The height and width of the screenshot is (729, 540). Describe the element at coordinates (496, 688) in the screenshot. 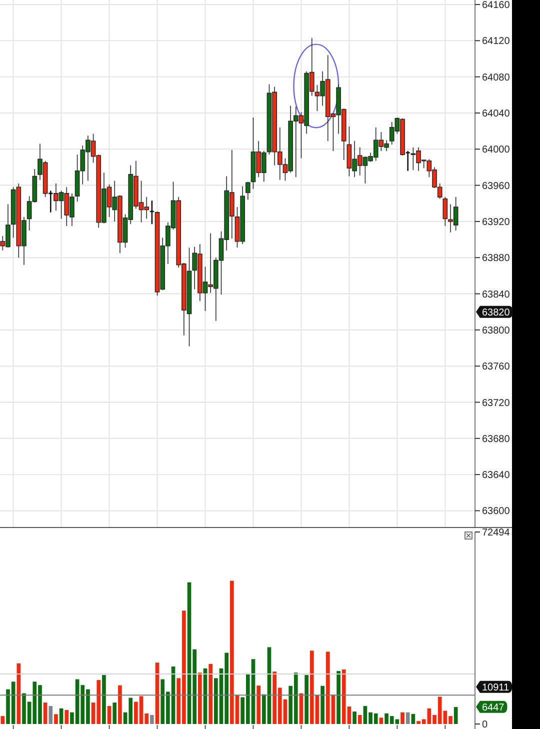

I see `ref-line-label: 10911` at that location.